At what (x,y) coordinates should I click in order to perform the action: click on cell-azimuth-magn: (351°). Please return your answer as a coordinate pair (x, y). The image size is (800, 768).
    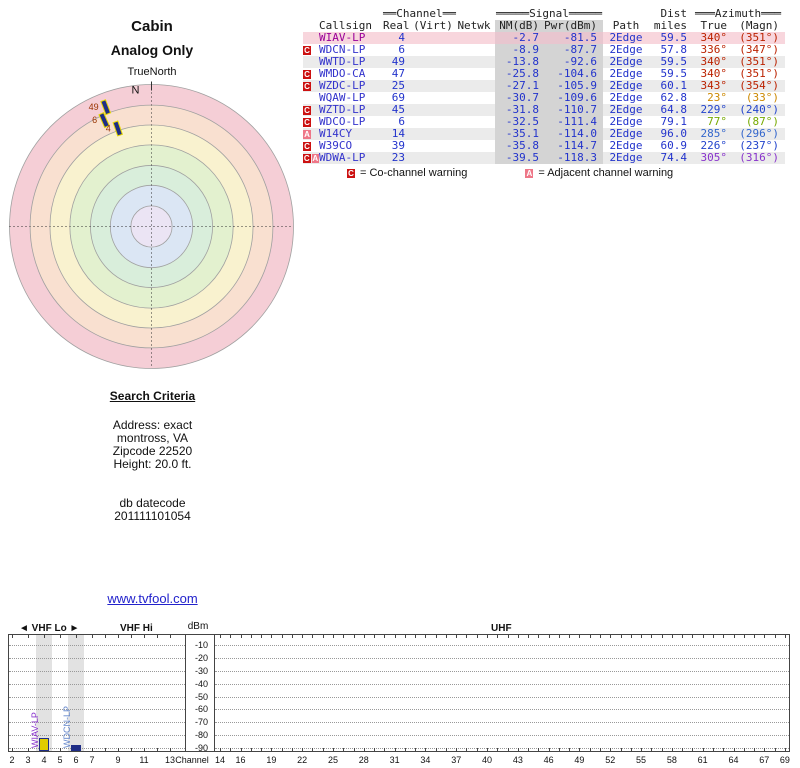
    Looking at the image, I should click on (759, 73).